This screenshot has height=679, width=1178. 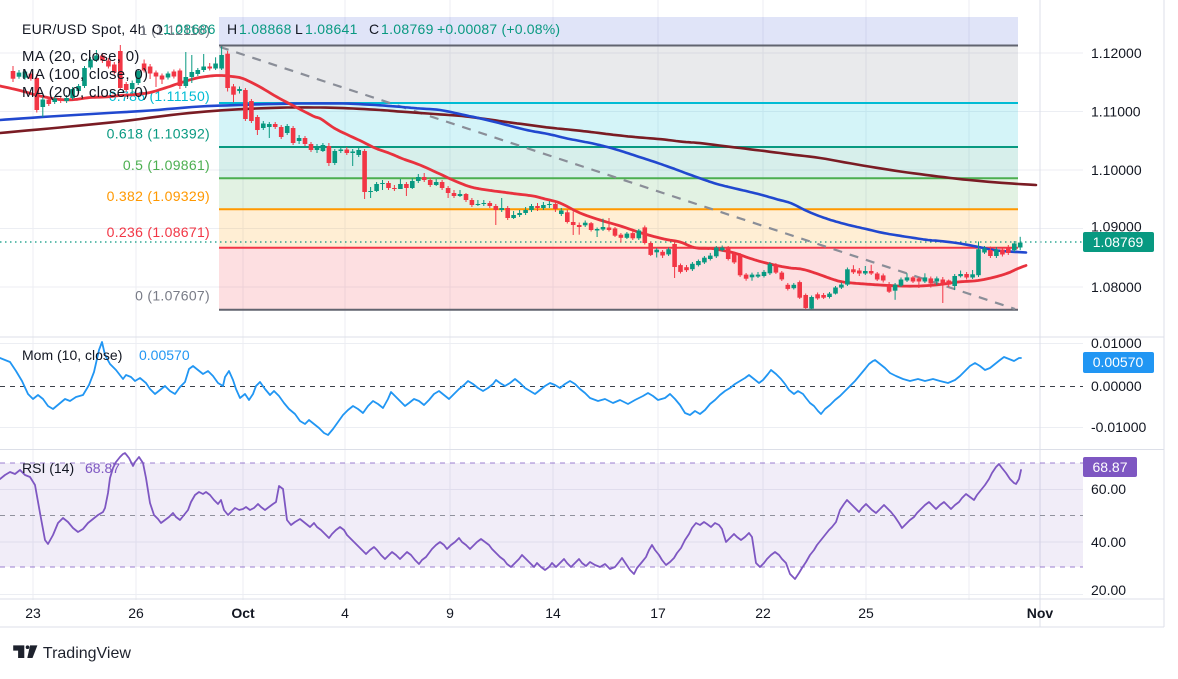 What do you see at coordinates (158, 196) in the screenshot?
I see `svg-text: 0.382 (1.09329)` at bounding box center [158, 196].